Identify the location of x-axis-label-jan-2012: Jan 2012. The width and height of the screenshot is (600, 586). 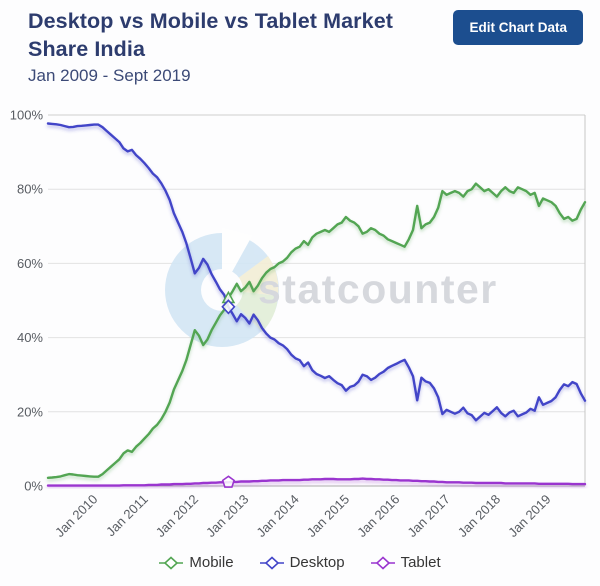
(177, 516).